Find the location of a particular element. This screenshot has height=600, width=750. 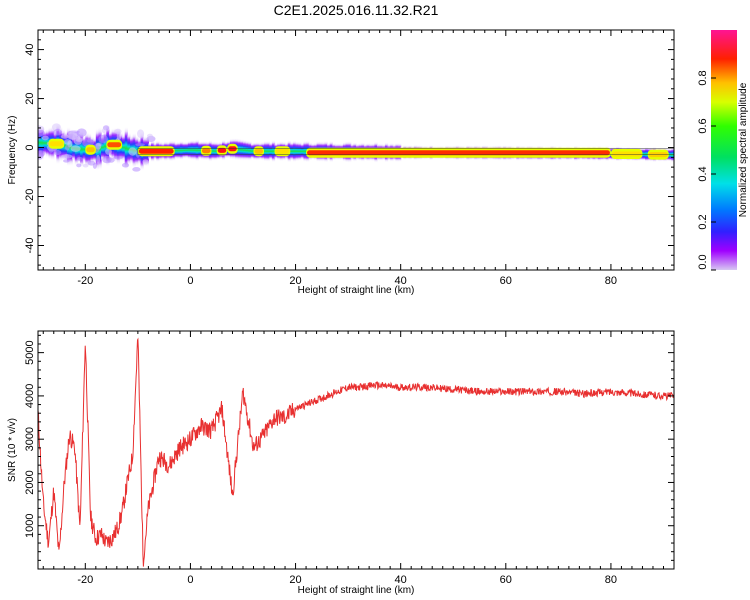

colorbar-tick-label: 0.6 is located at coordinates (703, 125).